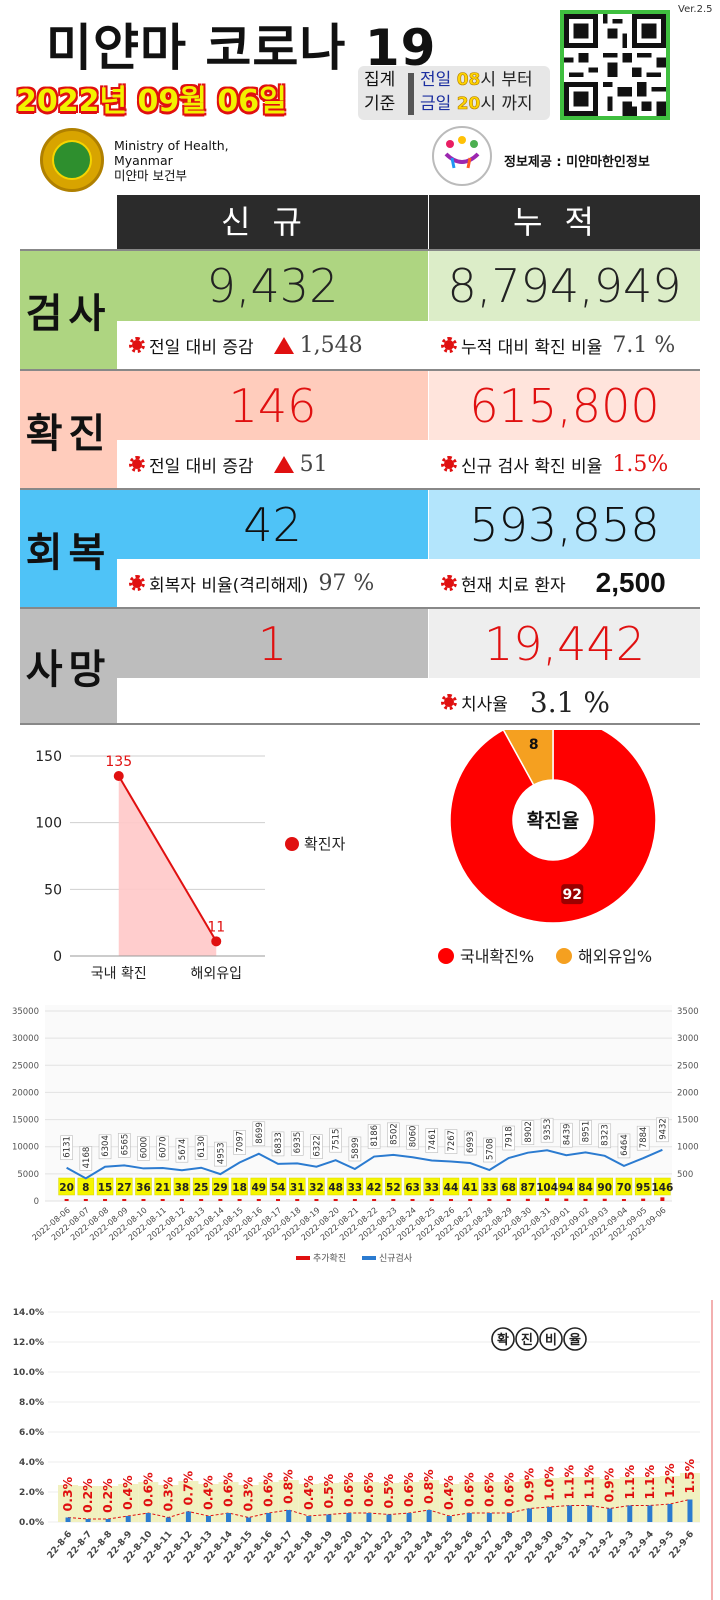  What do you see at coordinates (25, 1039) in the screenshot?
I see `y-tick-label: 30000` at bounding box center [25, 1039].